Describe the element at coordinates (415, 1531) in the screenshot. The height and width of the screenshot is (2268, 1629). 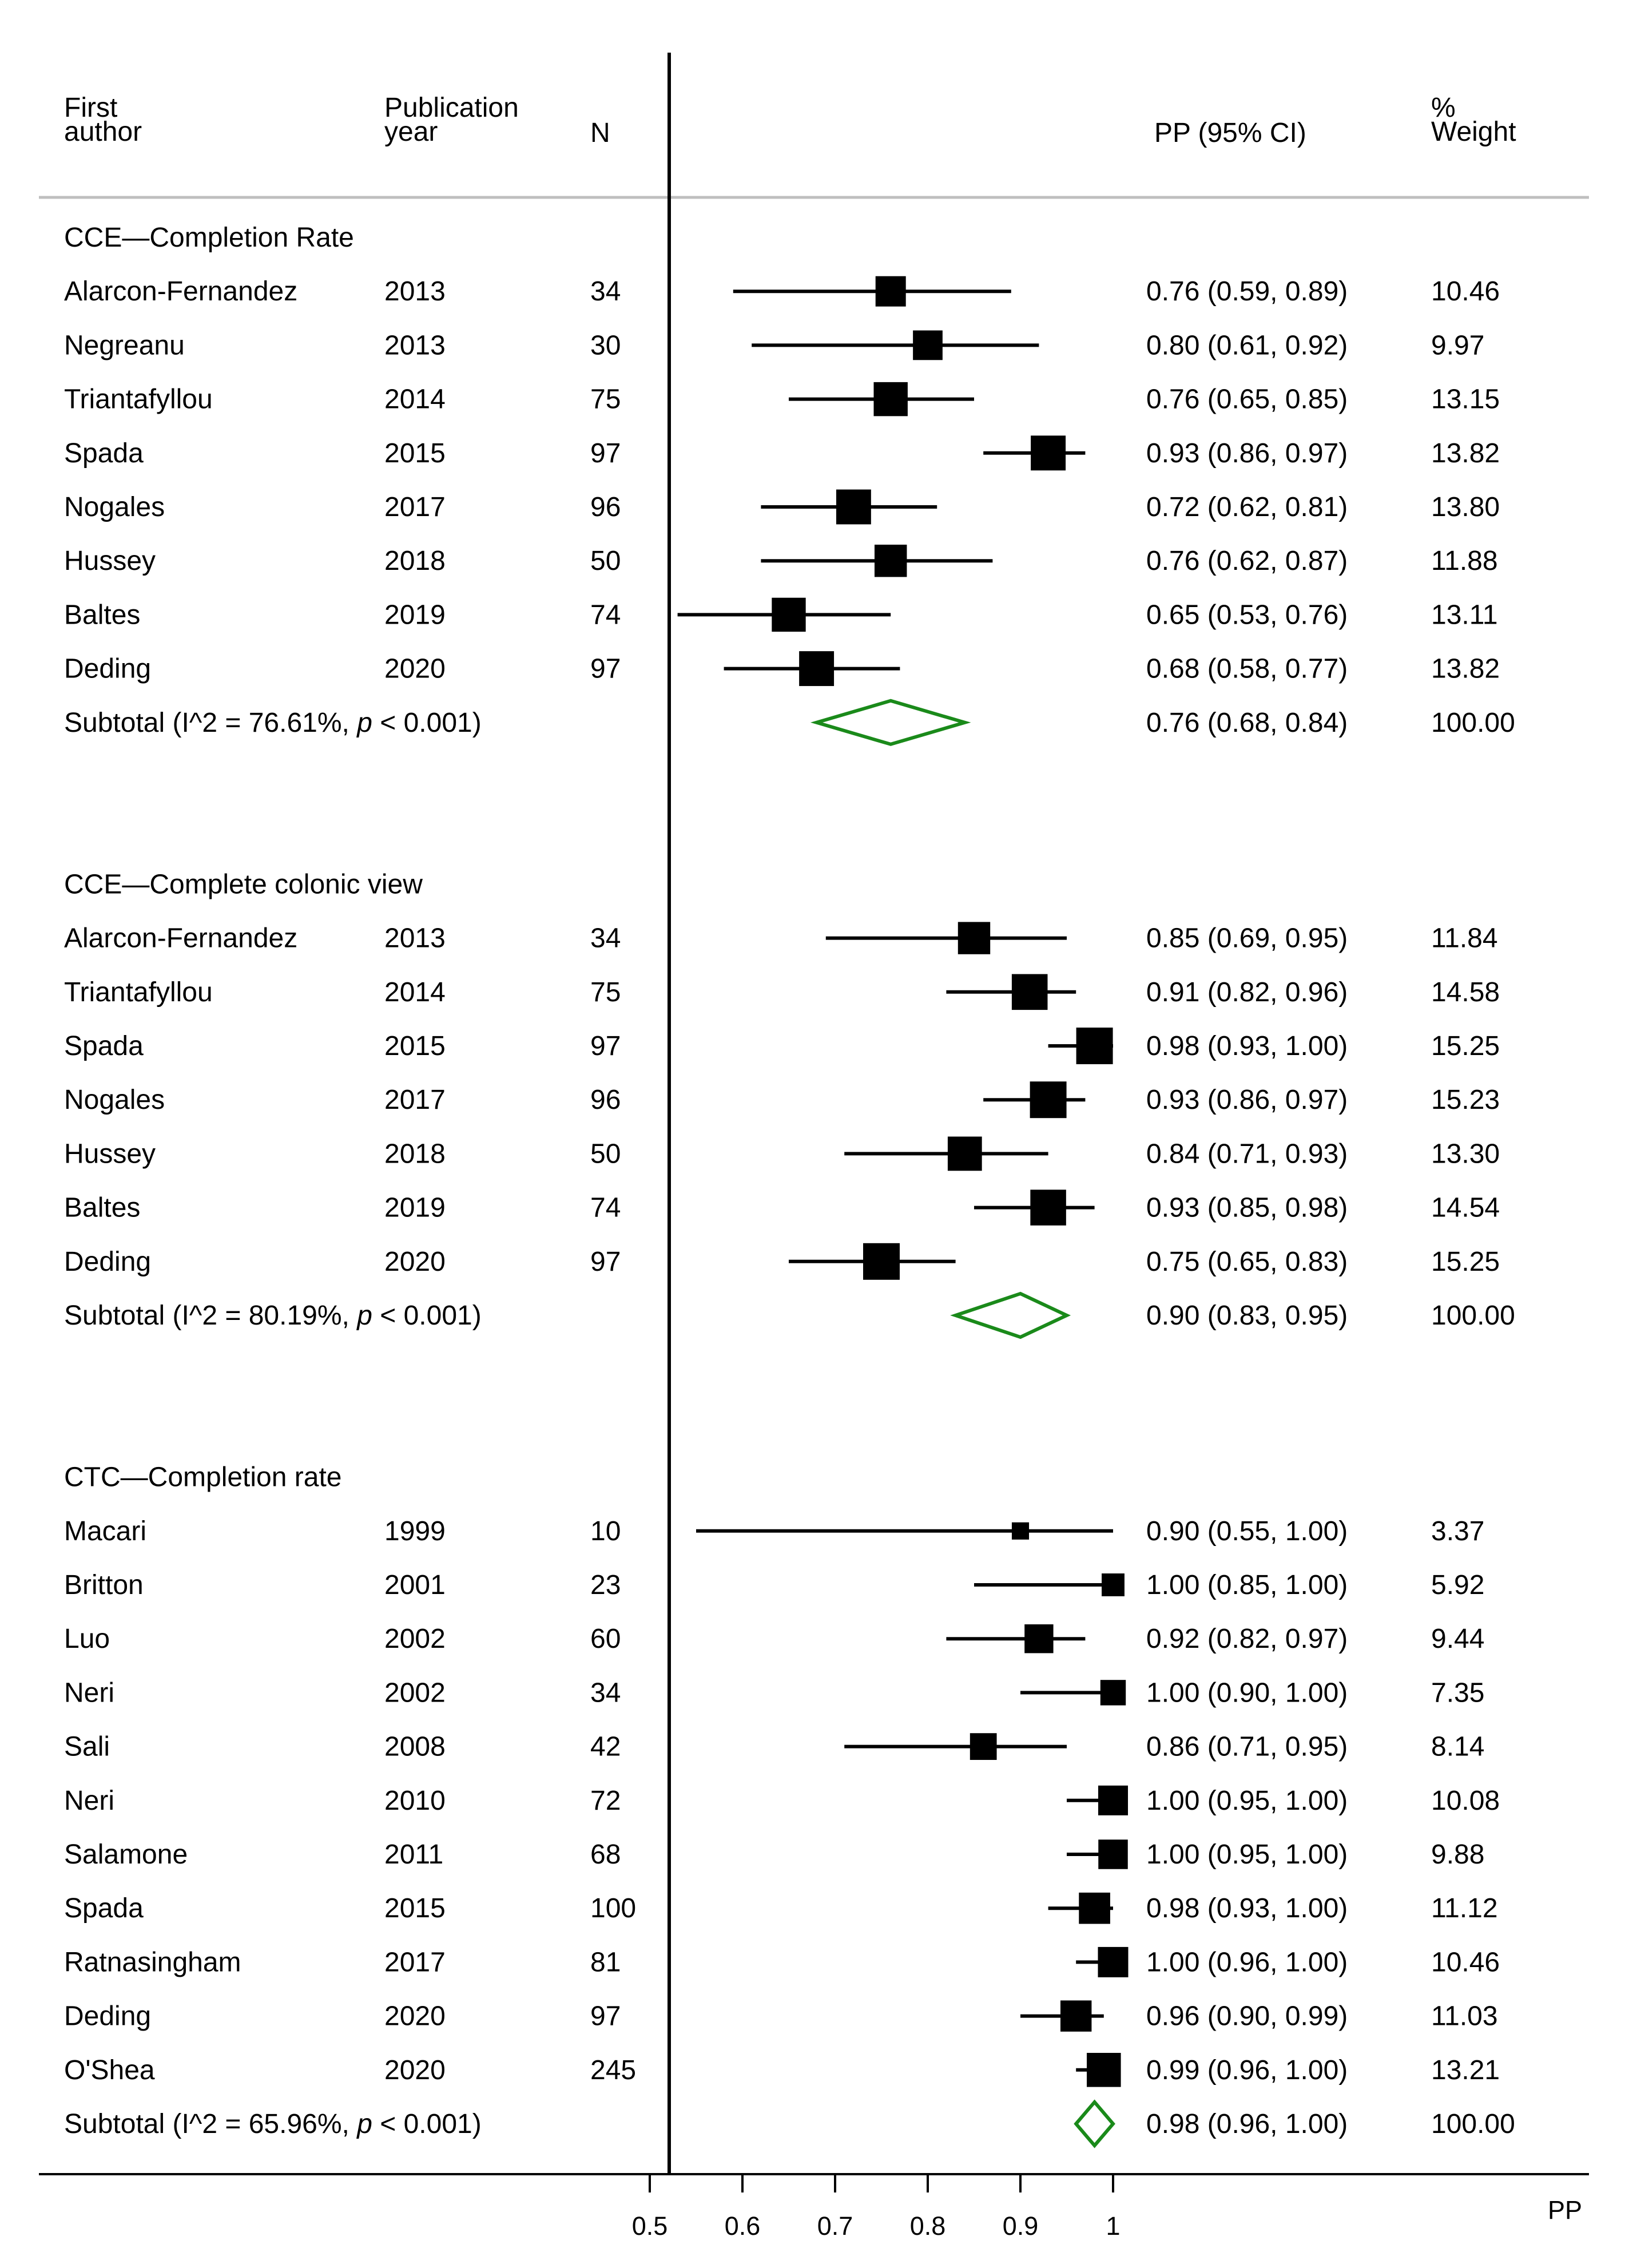
I see `study-3-1-year: 1999` at that location.